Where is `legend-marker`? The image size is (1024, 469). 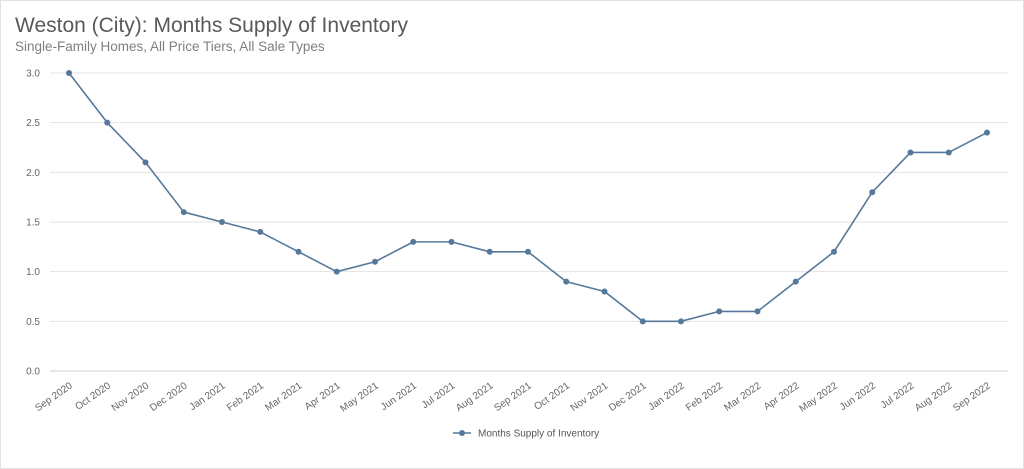
legend-marker is located at coordinates (462, 433).